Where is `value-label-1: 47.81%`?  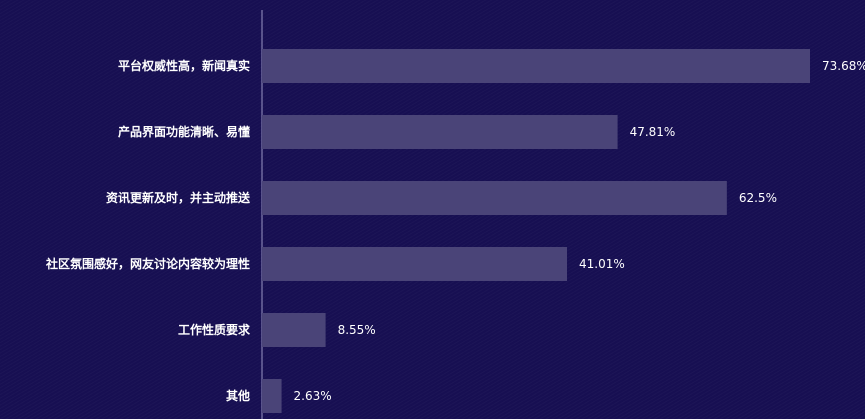 value-label-1: 47.81% is located at coordinates (653, 132).